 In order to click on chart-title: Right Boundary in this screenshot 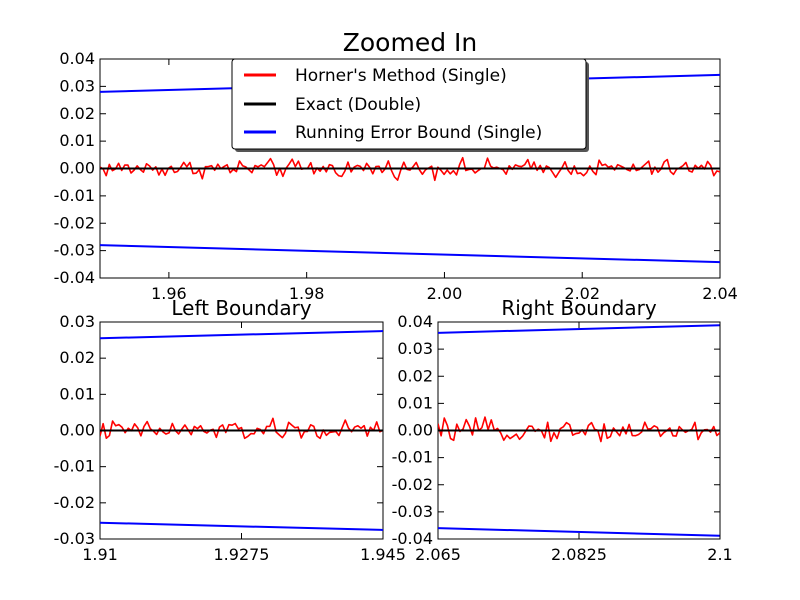, I will do `click(579, 308)`.